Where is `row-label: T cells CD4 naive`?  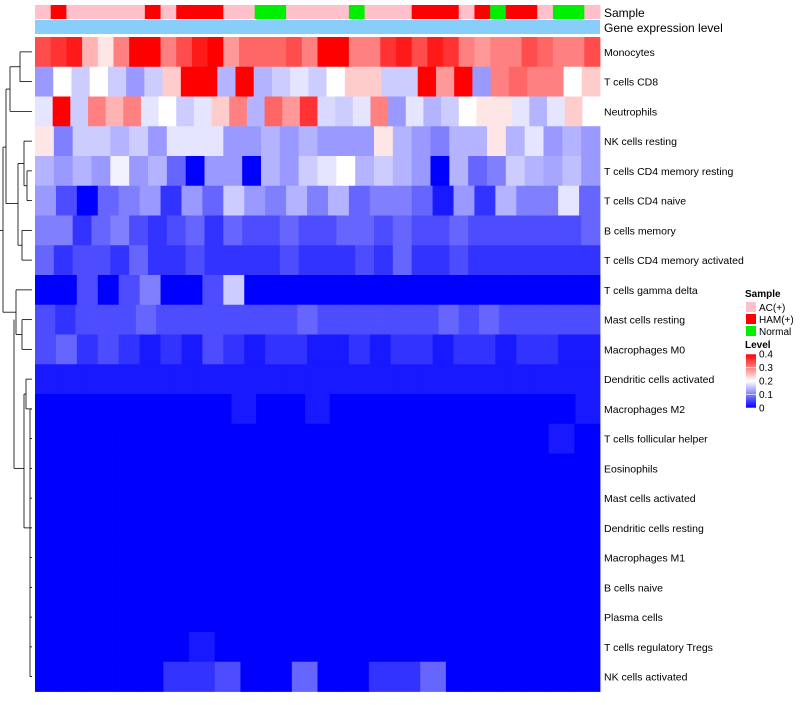 row-label: T cells CD4 naive is located at coordinates (645, 202).